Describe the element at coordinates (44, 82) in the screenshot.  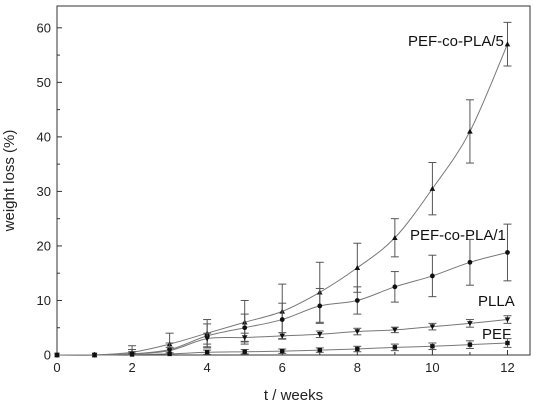
I see `y-tick-label: 50` at that location.